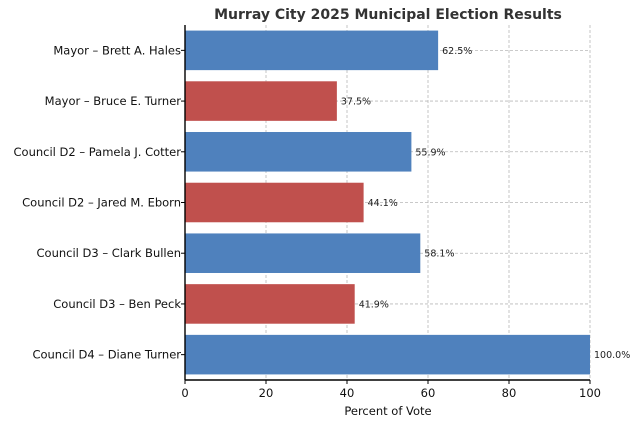 The height and width of the screenshot is (425, 640). Describe the element at coordinates (590, 393) in the screenshot. I see `x-tick-label: 100` at that location.